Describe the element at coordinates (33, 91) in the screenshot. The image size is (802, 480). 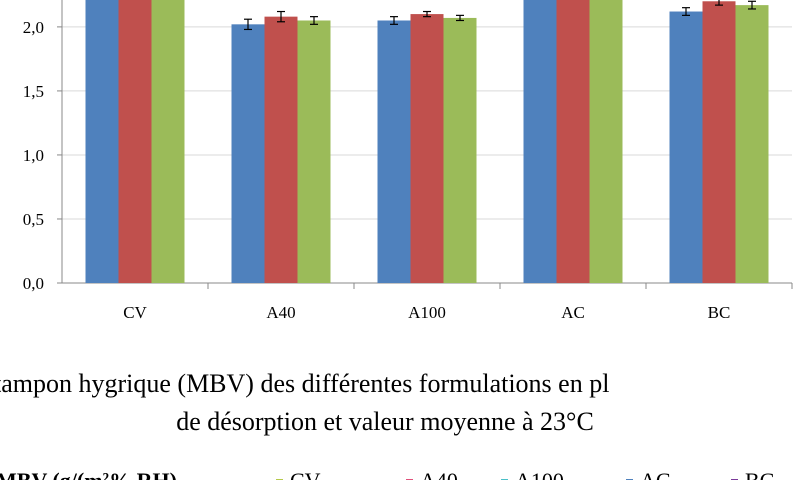
I see `y-tick-label: 1,5` at that location.